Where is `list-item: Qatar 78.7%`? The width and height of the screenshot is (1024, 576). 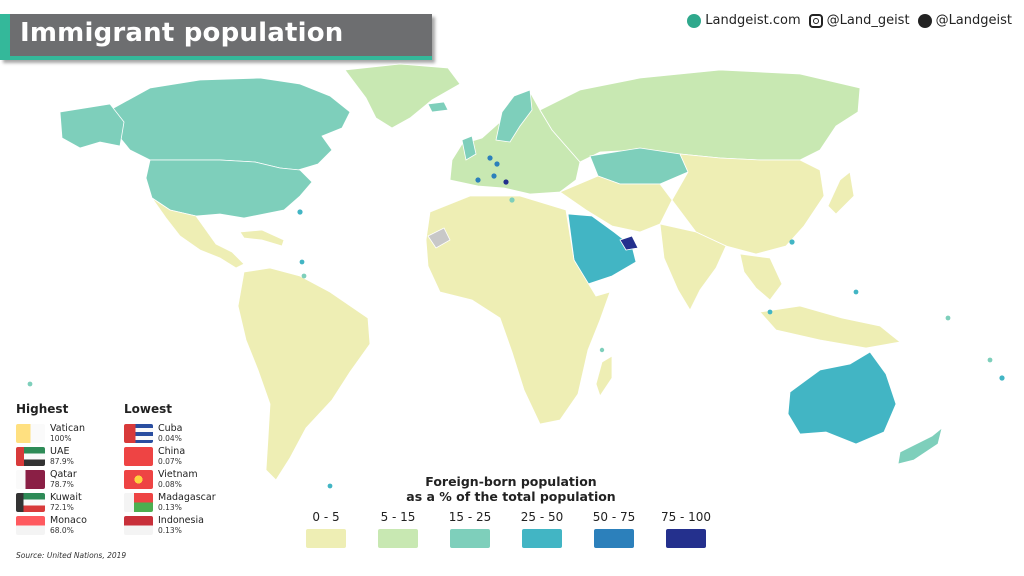
list-item: Qatar 78.7% is located at coordinates (51, 479).